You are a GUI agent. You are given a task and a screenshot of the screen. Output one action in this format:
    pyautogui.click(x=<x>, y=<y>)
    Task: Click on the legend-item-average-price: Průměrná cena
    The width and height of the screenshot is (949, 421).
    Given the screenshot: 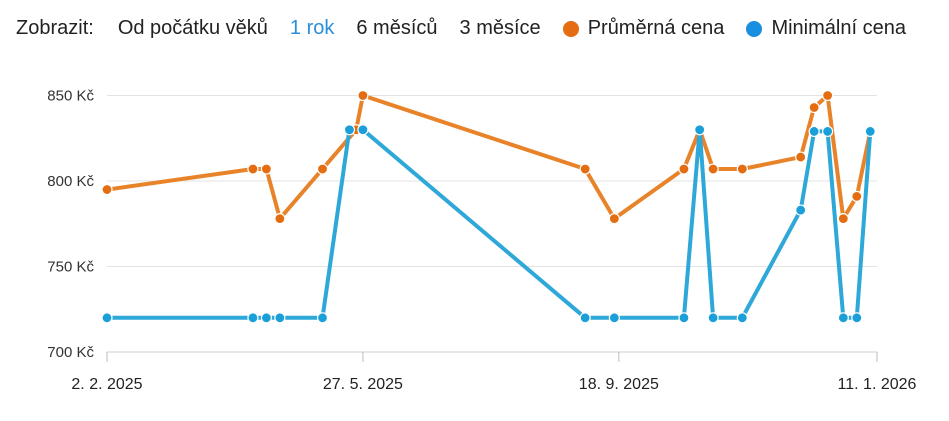 What is the action you would take?
    pyautogui.click(x=643, y=28)
    